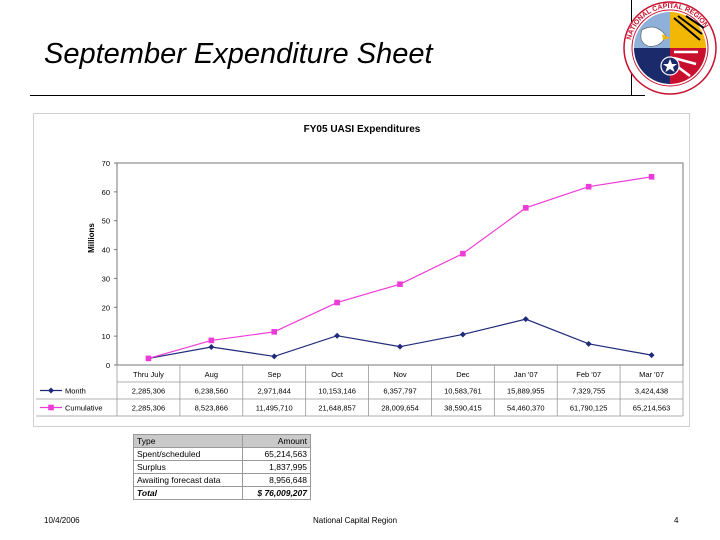  What do you see at coordinates (276, 454) in the screenshot?
I see `row-amount: 65,214,563` at bounding box center [276, 454].